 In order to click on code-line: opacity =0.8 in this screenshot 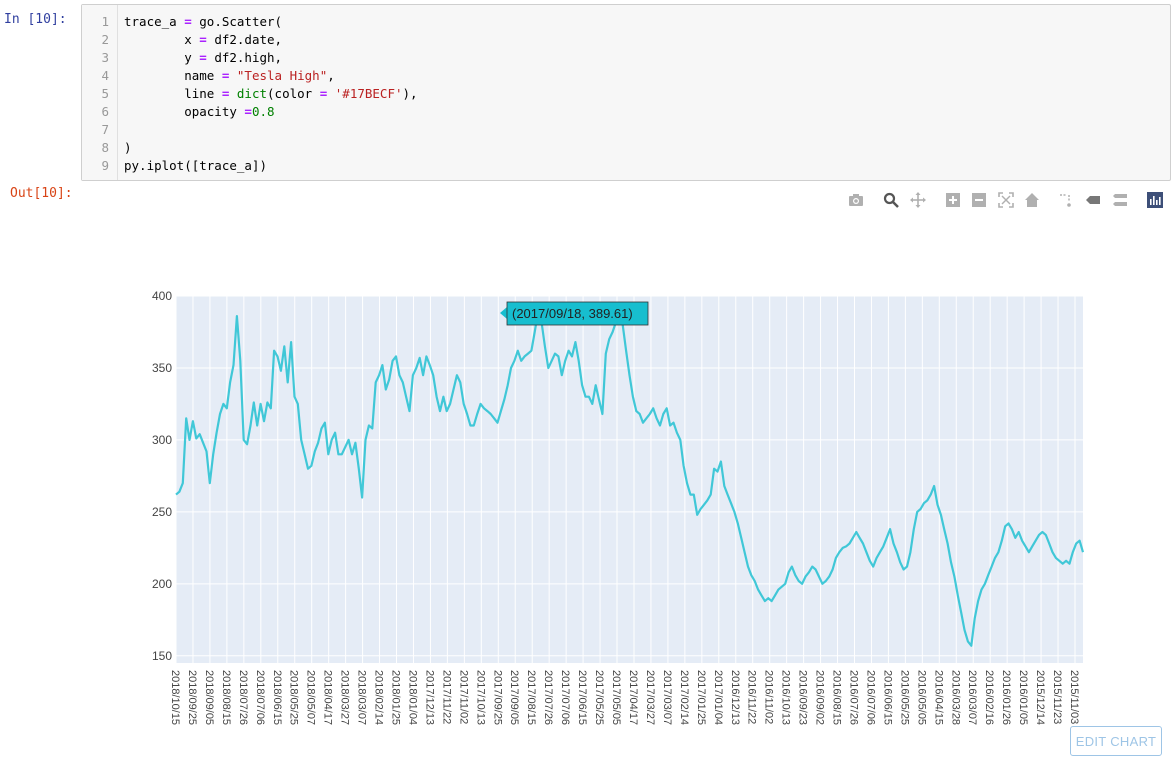, I will do `click(199, 111)`.